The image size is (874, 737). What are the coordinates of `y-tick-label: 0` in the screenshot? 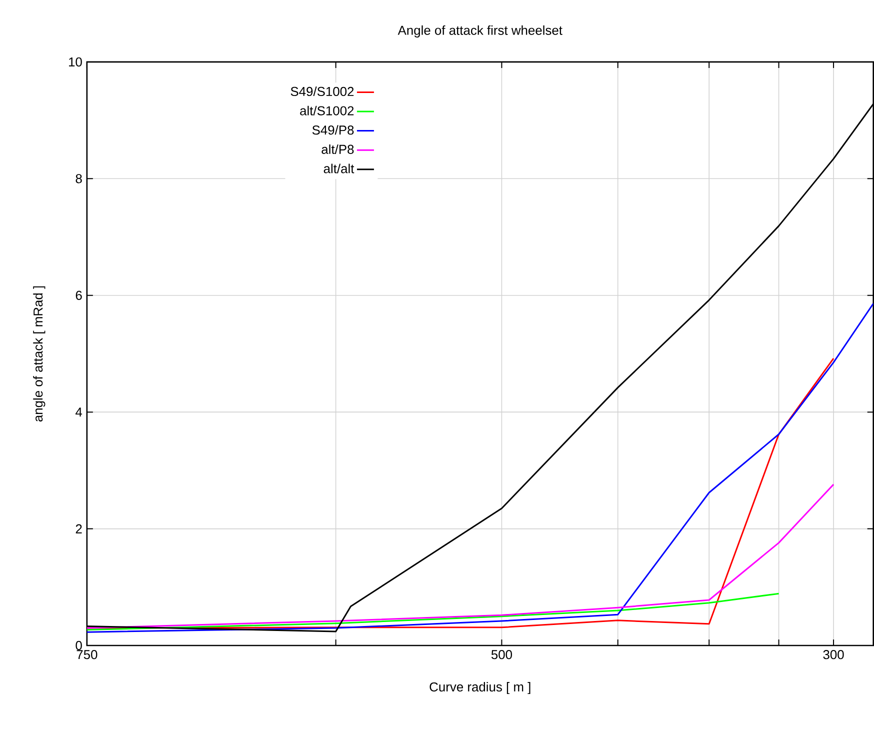 It's located at (79, 645).